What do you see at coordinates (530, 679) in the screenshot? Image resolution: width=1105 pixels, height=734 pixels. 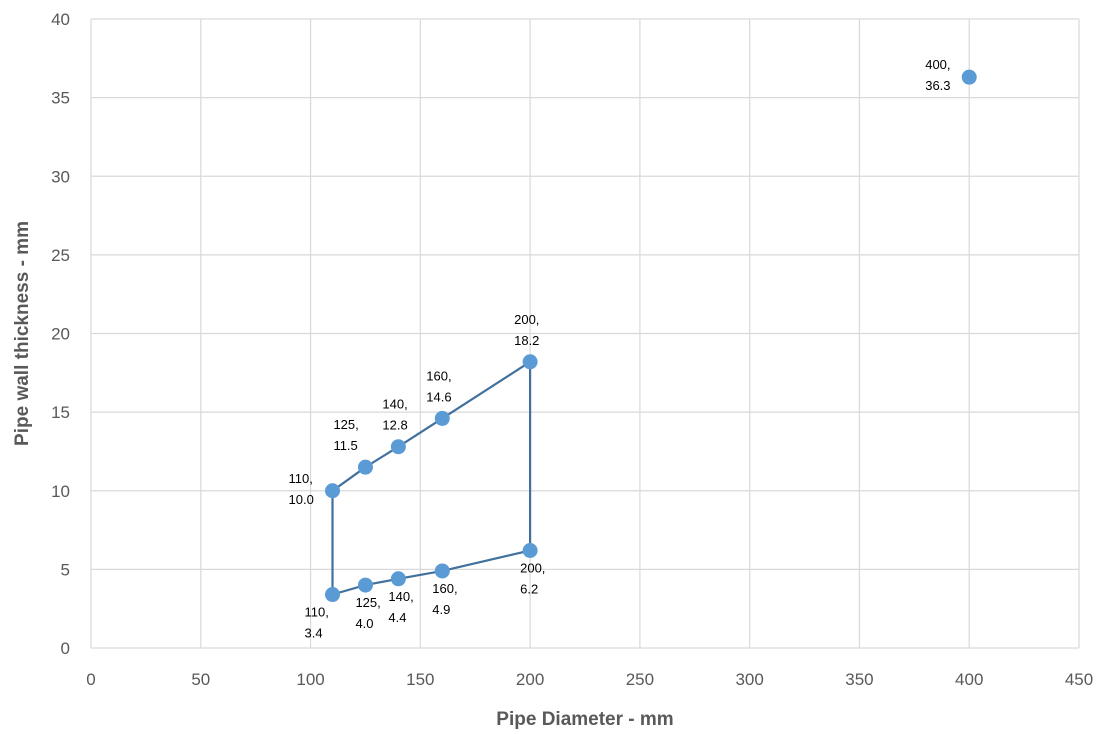 I see `x-tick-label: 200` at bounding box center [530, 679].